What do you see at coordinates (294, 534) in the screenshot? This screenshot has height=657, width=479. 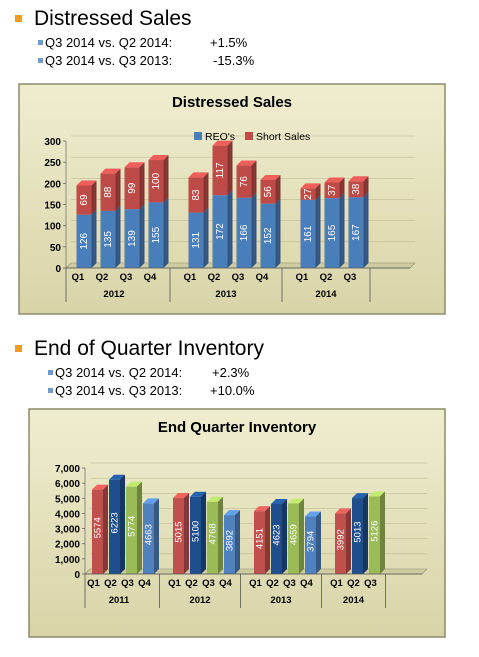 I see `data-label-inventory: 4659` at bounding box center [294, 534].